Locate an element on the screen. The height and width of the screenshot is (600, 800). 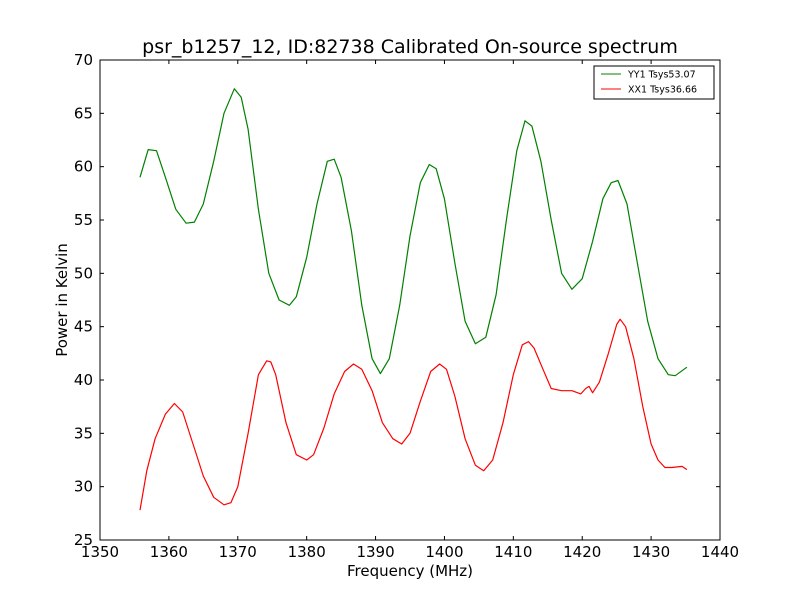
y-tick-label: 55 is located at coordinates (83, 220).